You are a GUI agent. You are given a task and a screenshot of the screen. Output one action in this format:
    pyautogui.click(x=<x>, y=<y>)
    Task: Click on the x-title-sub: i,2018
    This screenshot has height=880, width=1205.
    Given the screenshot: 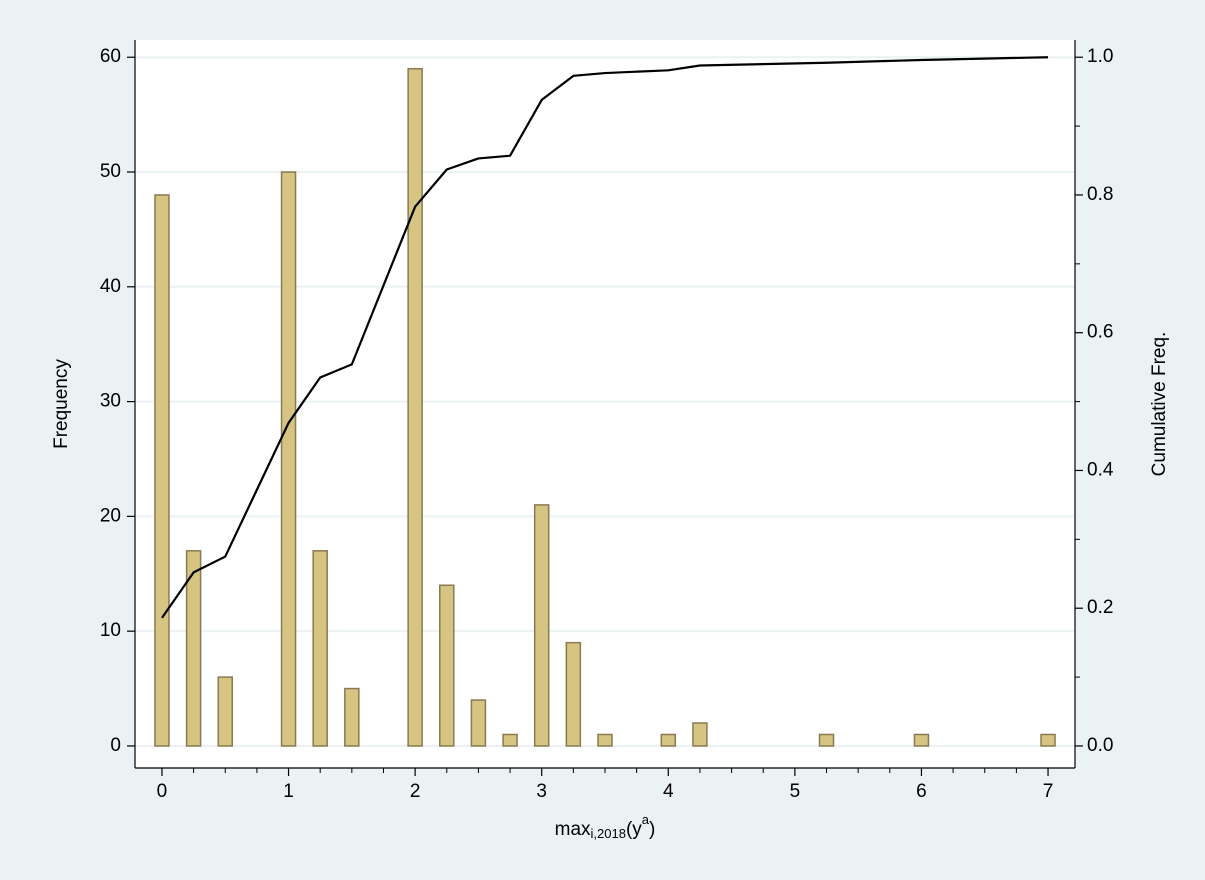 What is the action you would take?
    pyautogui.click(x=608, y=833)
    